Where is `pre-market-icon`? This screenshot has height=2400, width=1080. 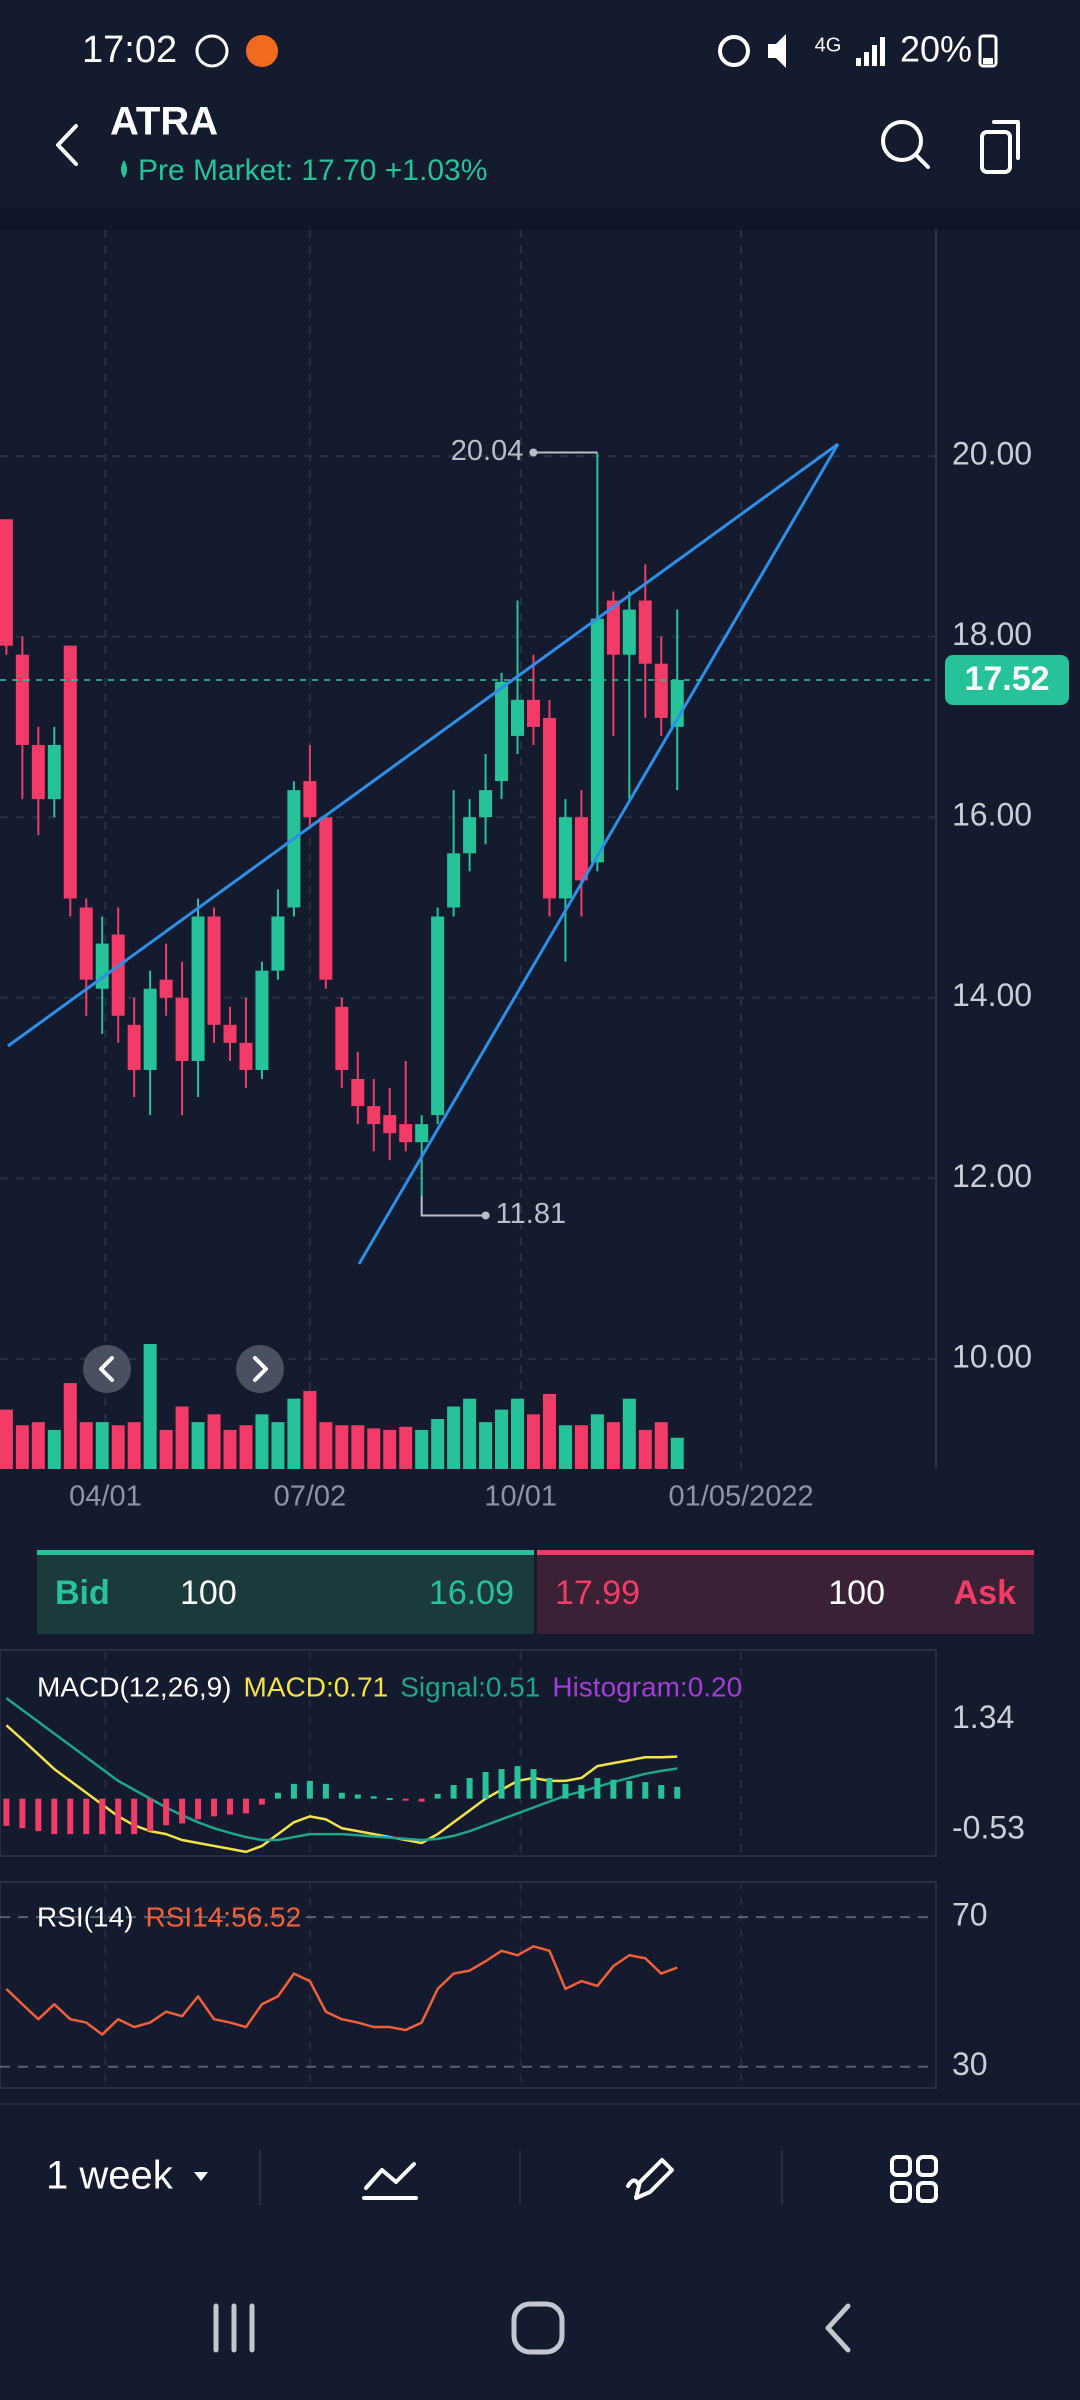 pre-market-icon is located at coordinates (124, 169).